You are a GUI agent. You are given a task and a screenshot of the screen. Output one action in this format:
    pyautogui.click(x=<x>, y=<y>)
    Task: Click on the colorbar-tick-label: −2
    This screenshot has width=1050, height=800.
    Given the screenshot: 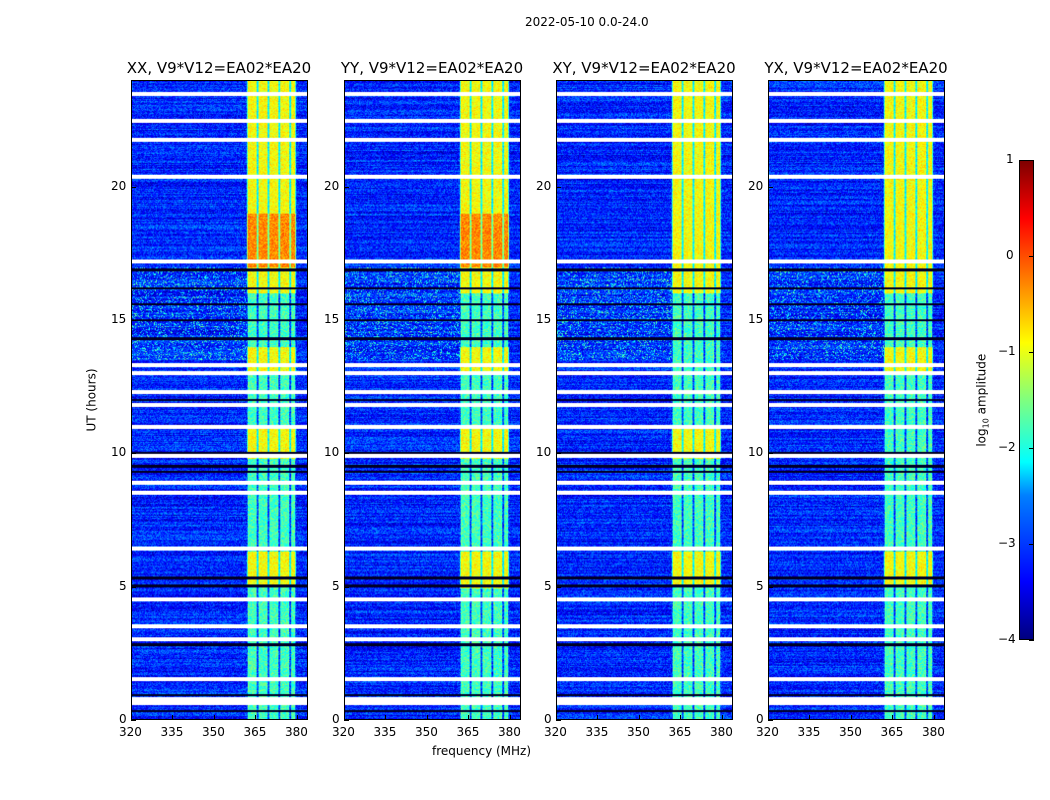 What is the action you would take?
    pyautogui.click(x=1007, y=447)
    